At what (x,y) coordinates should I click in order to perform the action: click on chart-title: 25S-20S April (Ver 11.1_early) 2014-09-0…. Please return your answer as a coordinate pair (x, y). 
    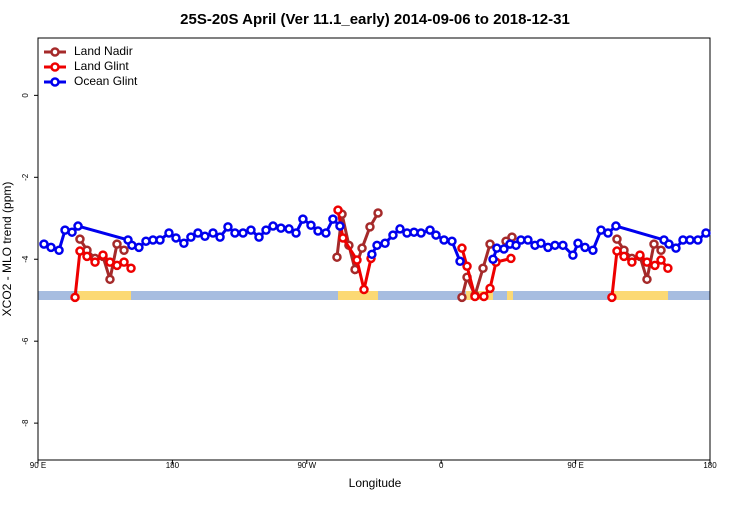
    Looking at the image, I should click on (375, 19).